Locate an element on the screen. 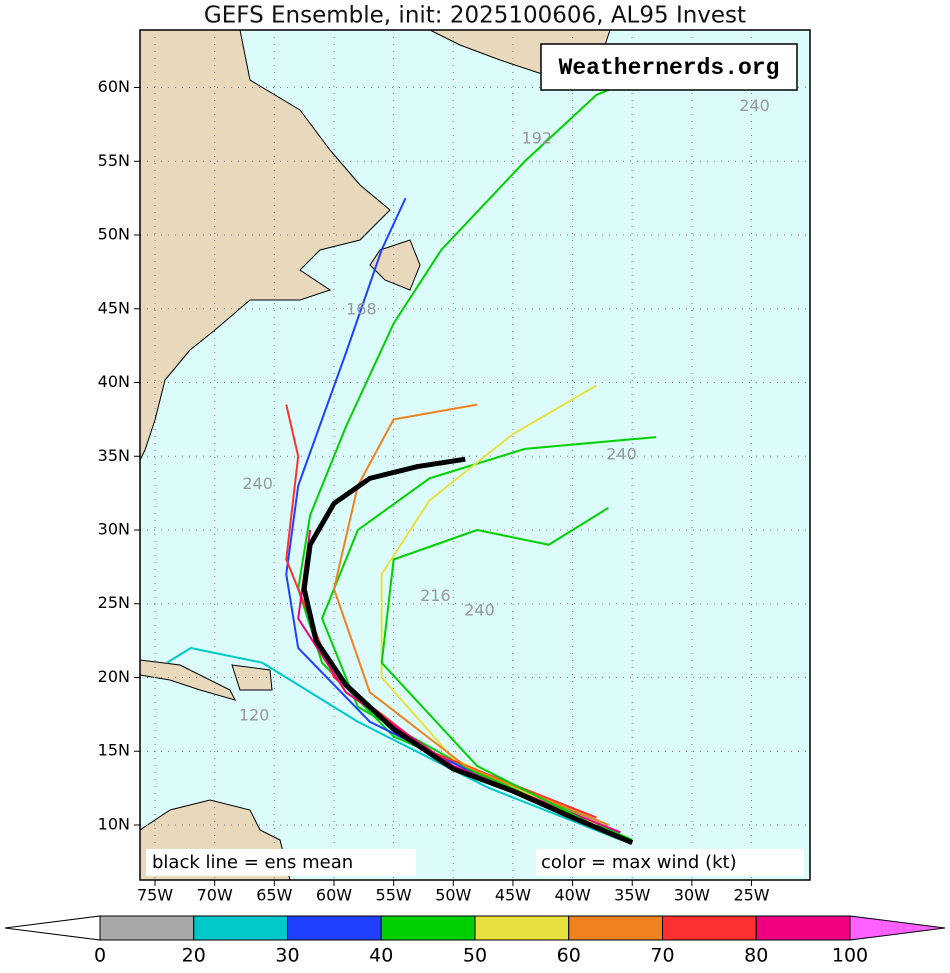 This screenshot has height=973, width=950. colorbar-label: 60 is located at coordinates (569, 956).